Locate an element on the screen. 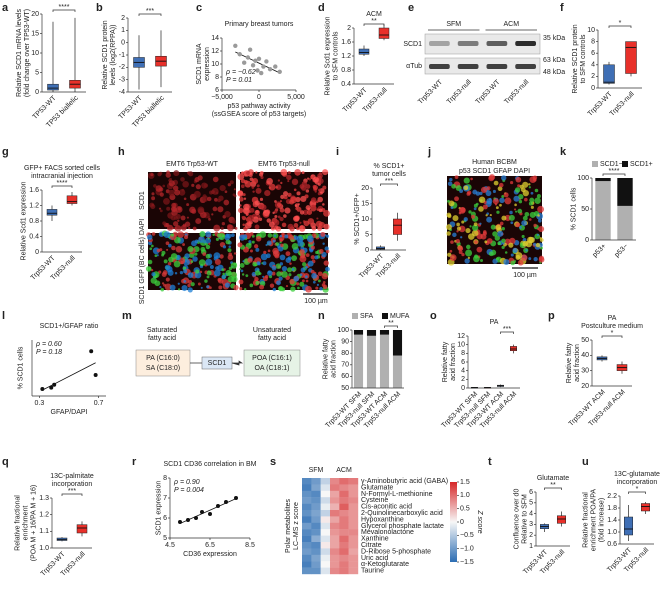 This screenshot has height=598, width=664. x-tick-label: Trp53-null is located at coordinates (516, 91).